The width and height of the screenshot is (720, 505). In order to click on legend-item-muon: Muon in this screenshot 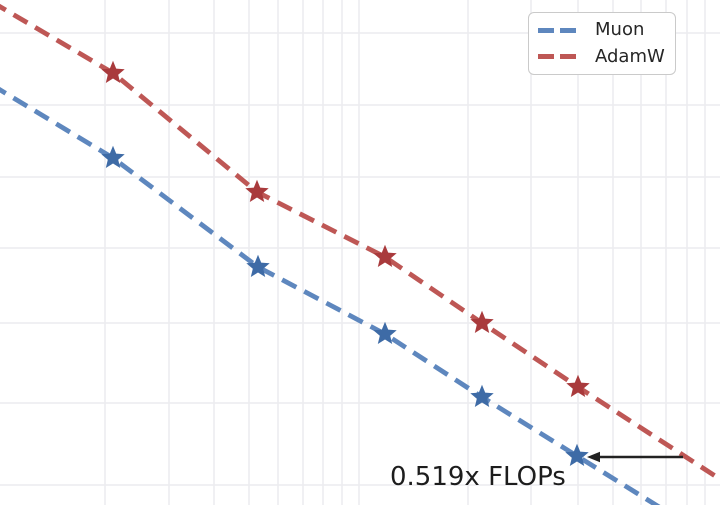, I will do `click(602, 30)`.